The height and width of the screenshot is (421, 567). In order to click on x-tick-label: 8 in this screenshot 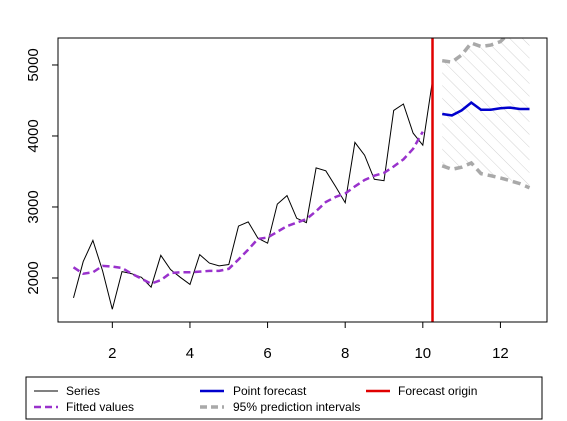, I will do `click(345, 353)`.